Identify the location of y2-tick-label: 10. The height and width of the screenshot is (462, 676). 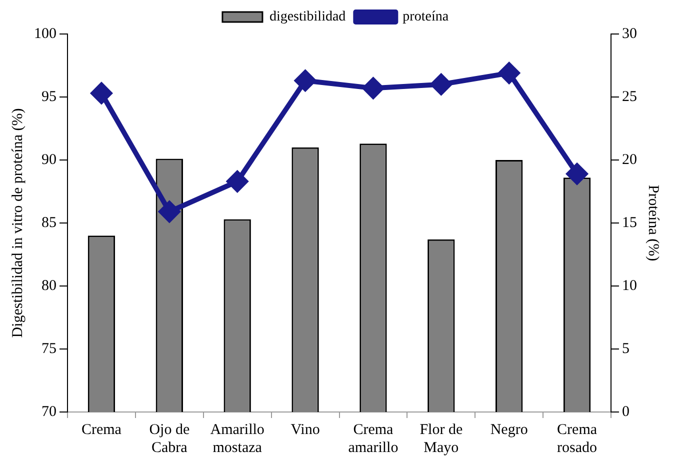
(629, 286).